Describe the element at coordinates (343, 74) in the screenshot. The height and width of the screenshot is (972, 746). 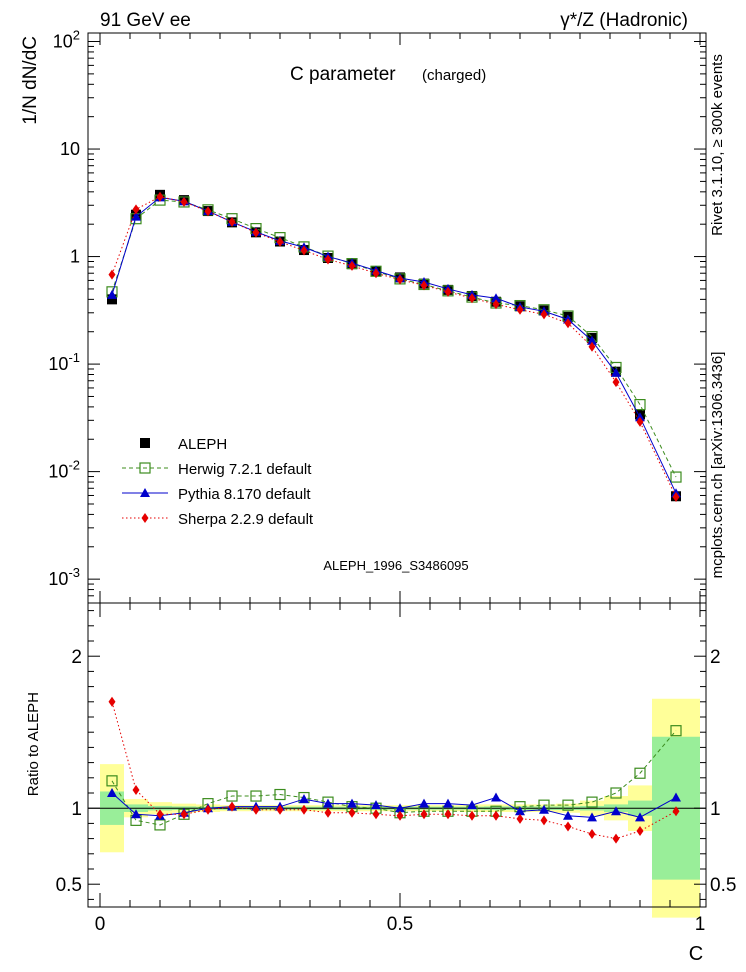
I see `plot-title: C parameter` at that location.